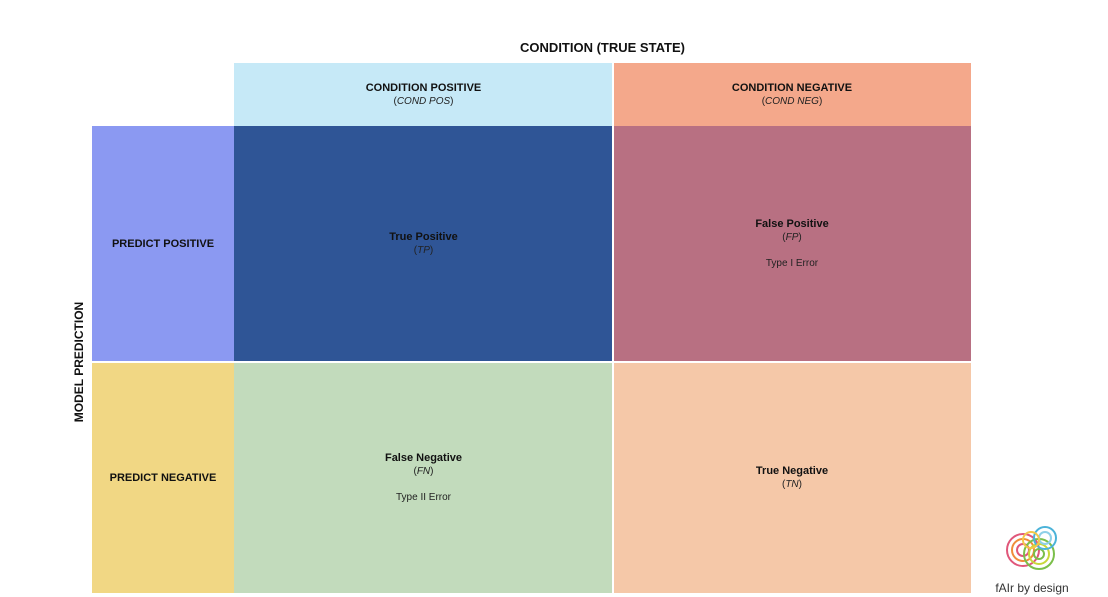  What do you see at coordinates (1032, 588) in the screenshot?
I see `fair-logo-text: fAIr by design` at bounding box center [1032, 588].